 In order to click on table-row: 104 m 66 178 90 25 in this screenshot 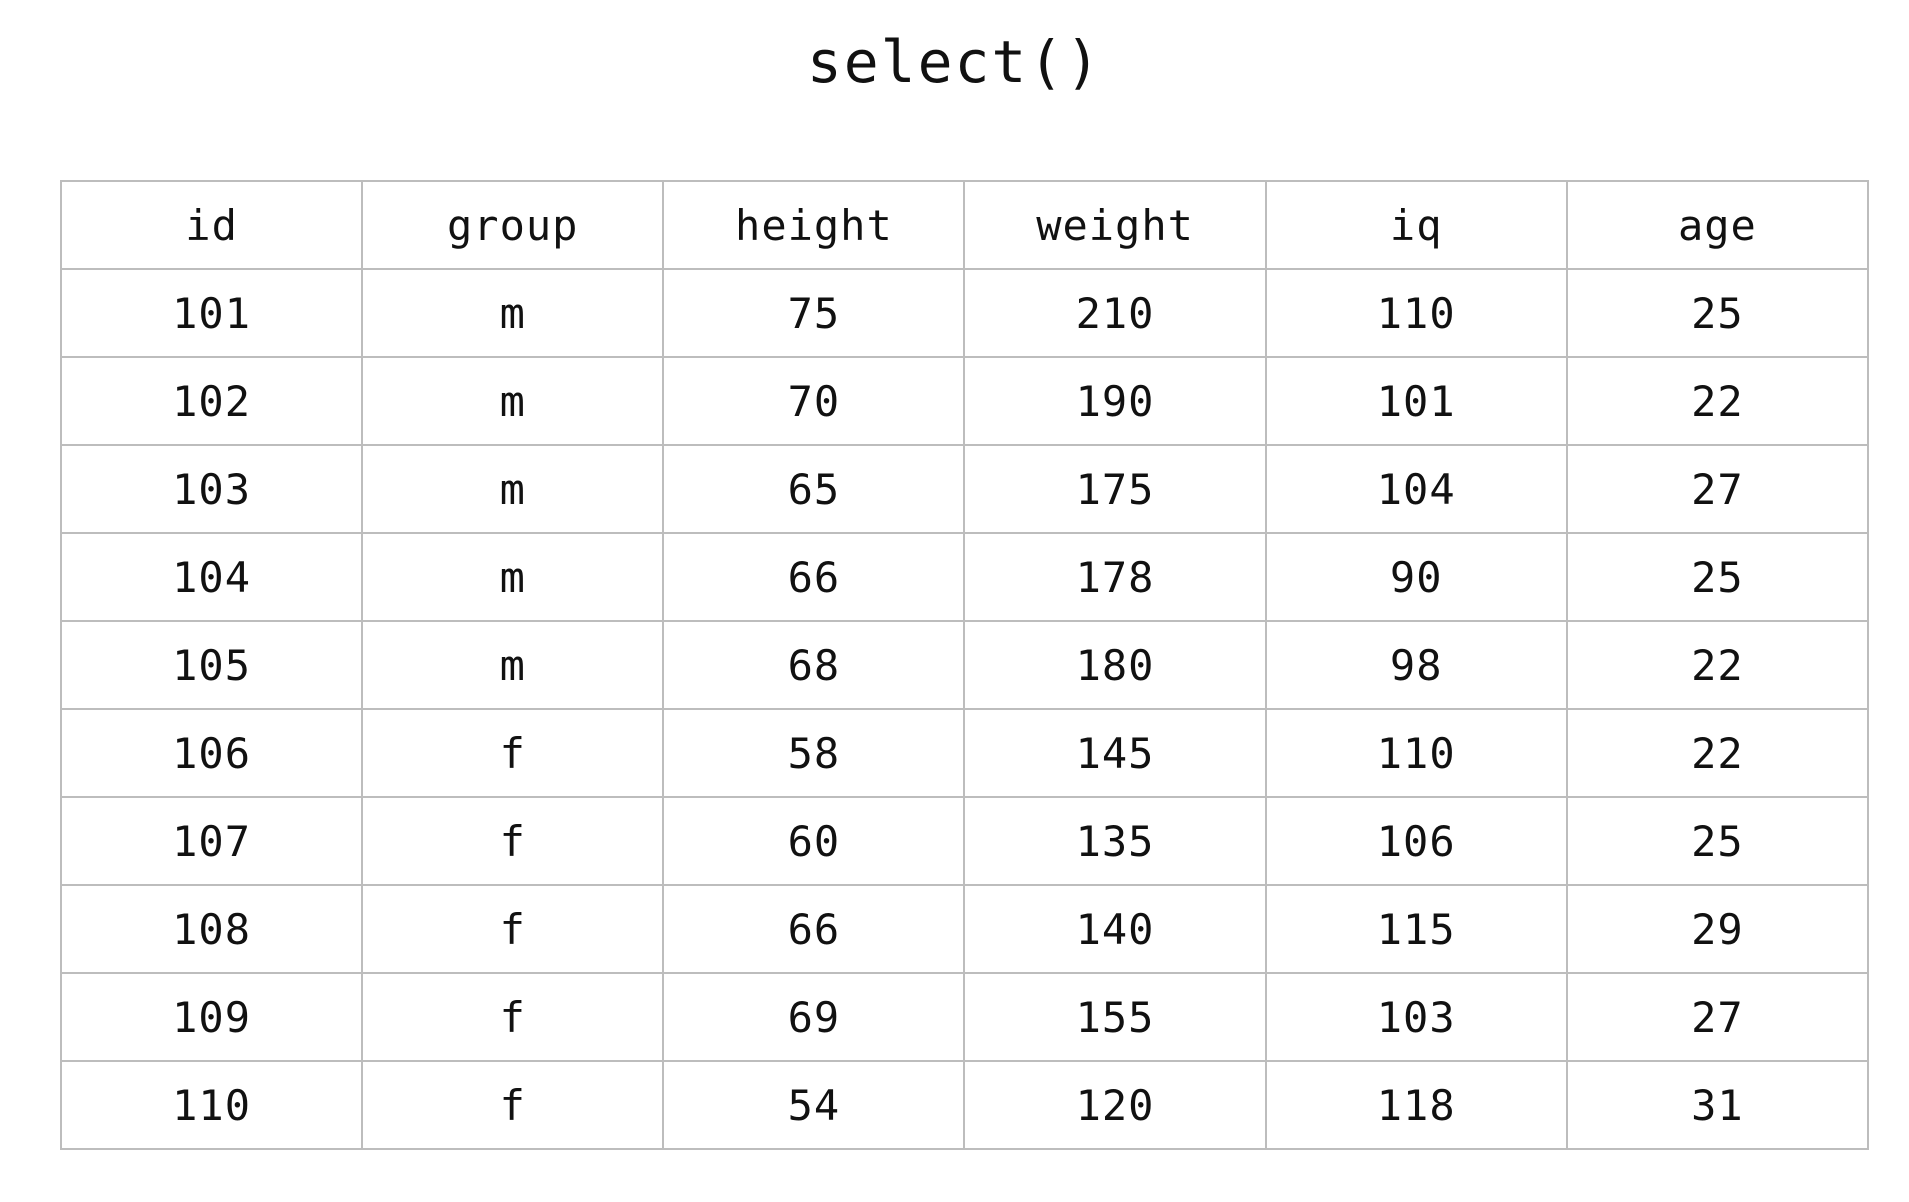, I will do `click(964, 577)`.